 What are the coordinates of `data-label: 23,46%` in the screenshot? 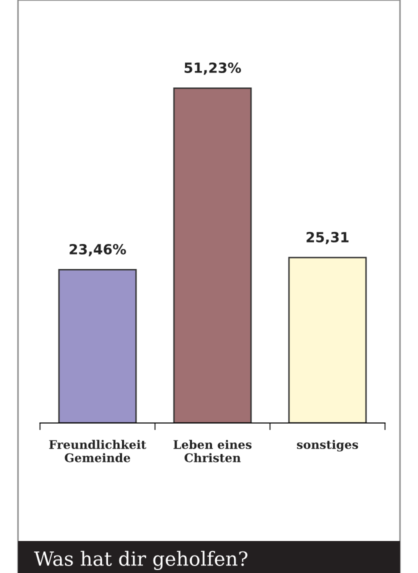 It's located at (98, 250).